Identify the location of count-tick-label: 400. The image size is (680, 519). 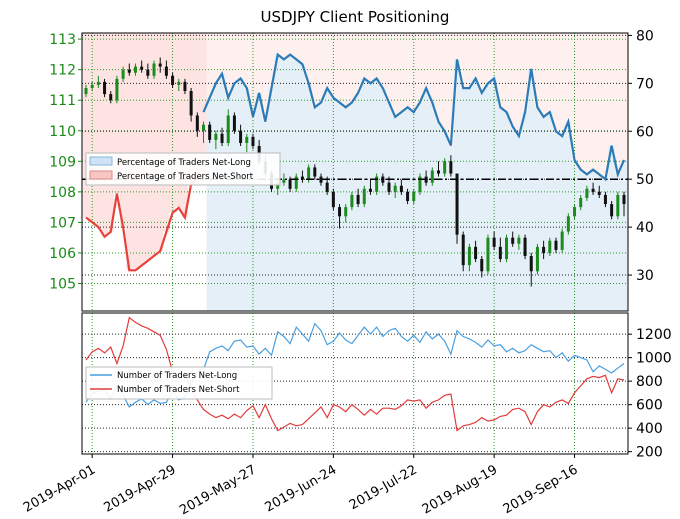
(649, 429).